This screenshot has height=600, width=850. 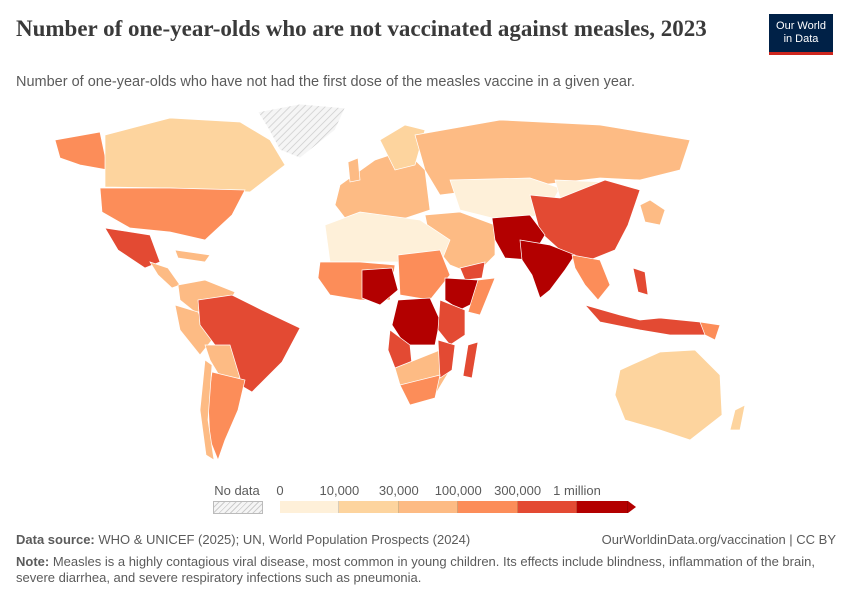 I want to click on country-philippines, so click(x=640, y=281).